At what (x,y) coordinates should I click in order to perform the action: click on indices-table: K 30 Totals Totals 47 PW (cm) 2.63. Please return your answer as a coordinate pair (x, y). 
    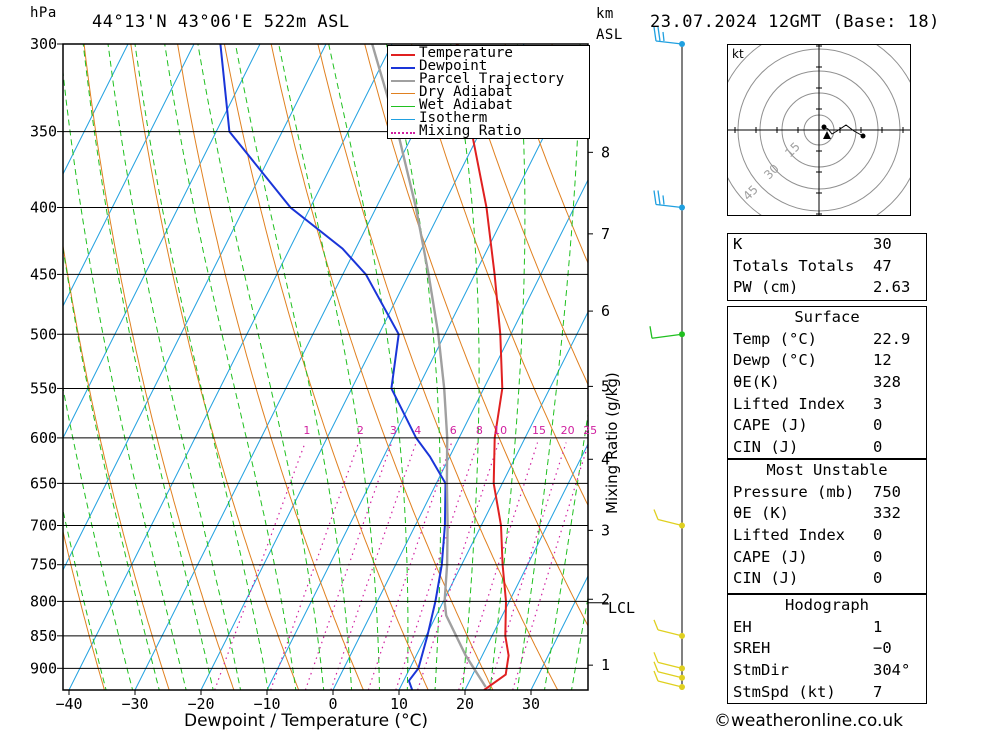
    Looking at the image, I should click on (827, 267).